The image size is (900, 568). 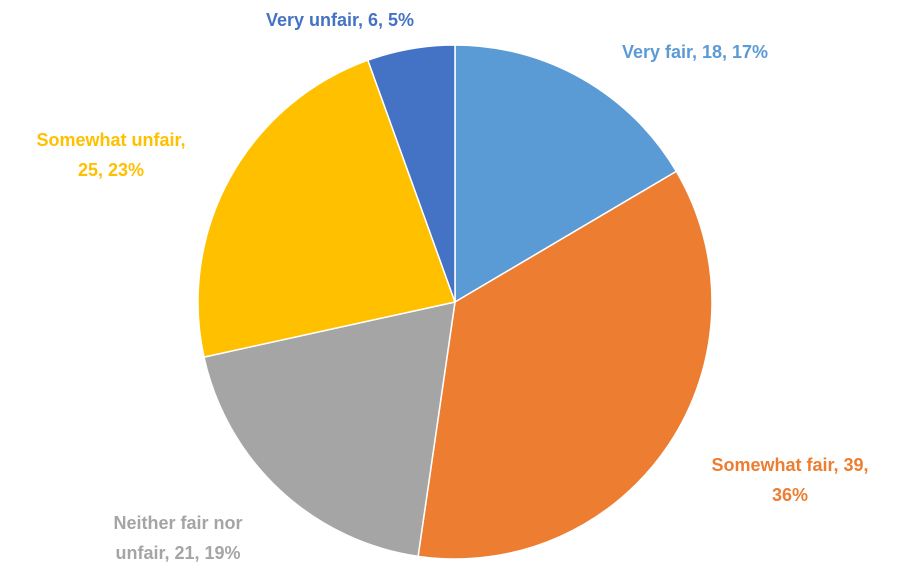 What do you see at coordinates (790, 480) in the screenshot?
I see `data-label: Somewhat fair, 39, 36%` at bounding box center [790, 480].